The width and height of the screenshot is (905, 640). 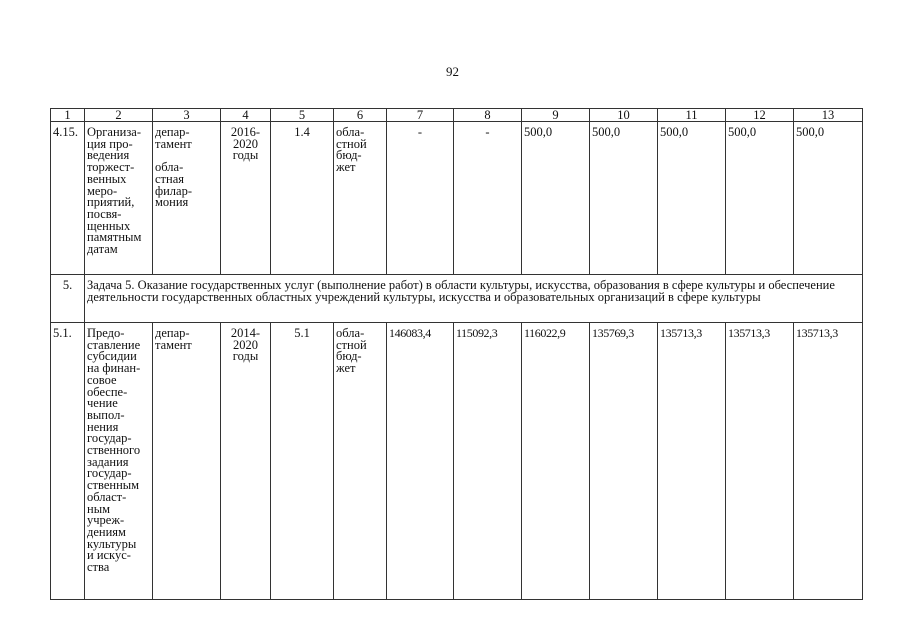 What do you see at coordinates (186, 461) in the screenshot?
I see `row-executor: депар- тамент` at bounding box center [186, 461].